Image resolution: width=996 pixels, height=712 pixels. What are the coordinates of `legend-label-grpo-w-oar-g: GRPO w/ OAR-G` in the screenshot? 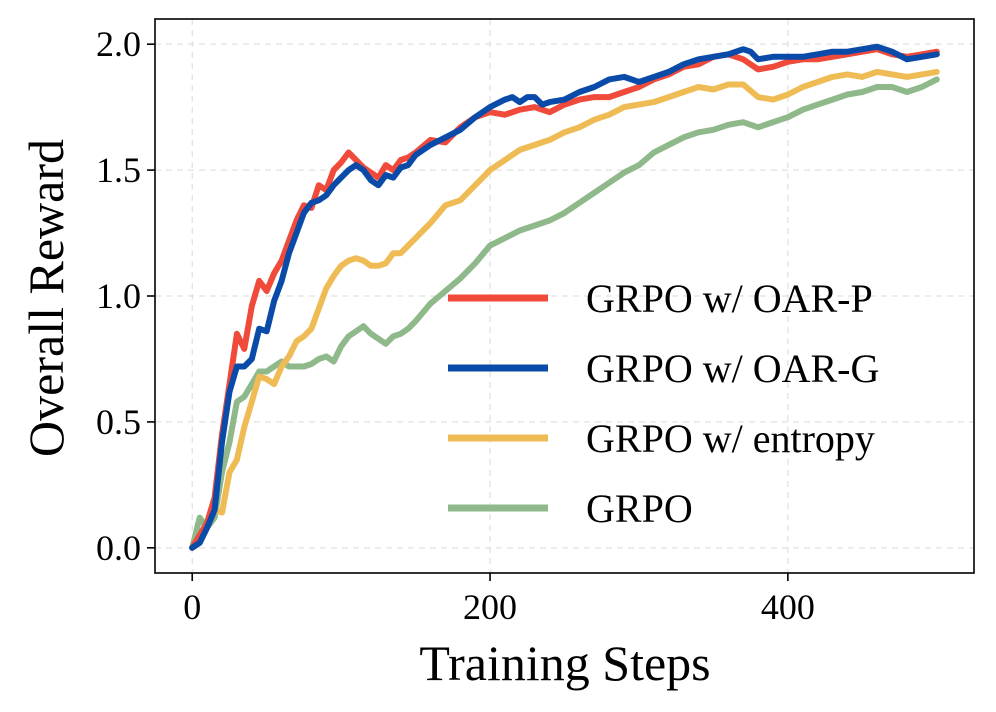 It's located at (732, 368).